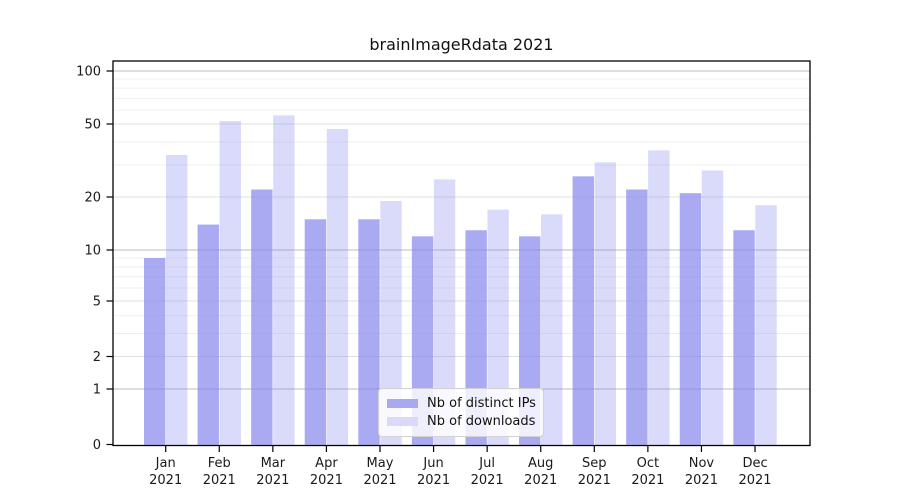  I want to click on legend-swatch-downloads, so click(402, 422).